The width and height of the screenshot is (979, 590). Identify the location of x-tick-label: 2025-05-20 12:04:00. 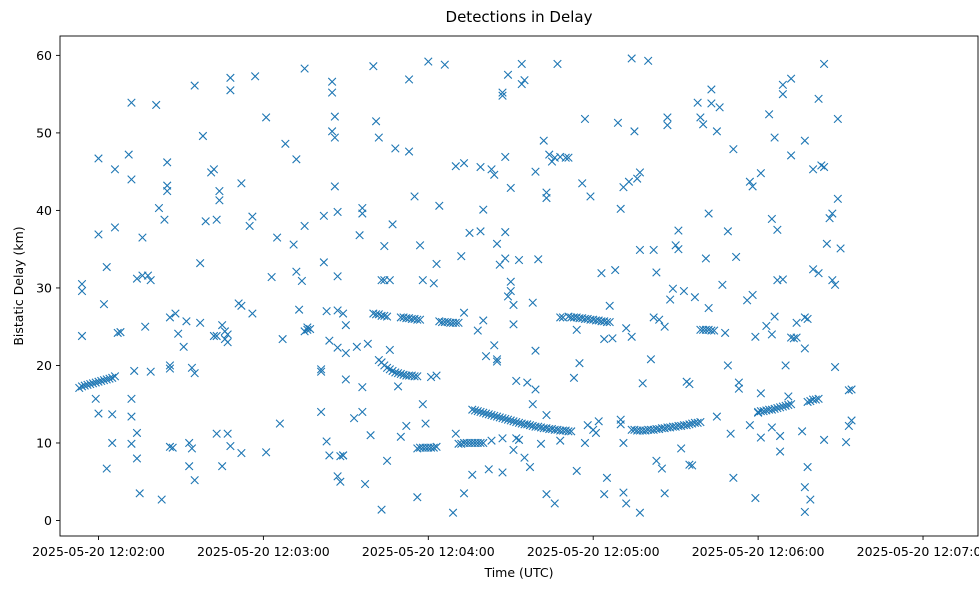
(428, 551).